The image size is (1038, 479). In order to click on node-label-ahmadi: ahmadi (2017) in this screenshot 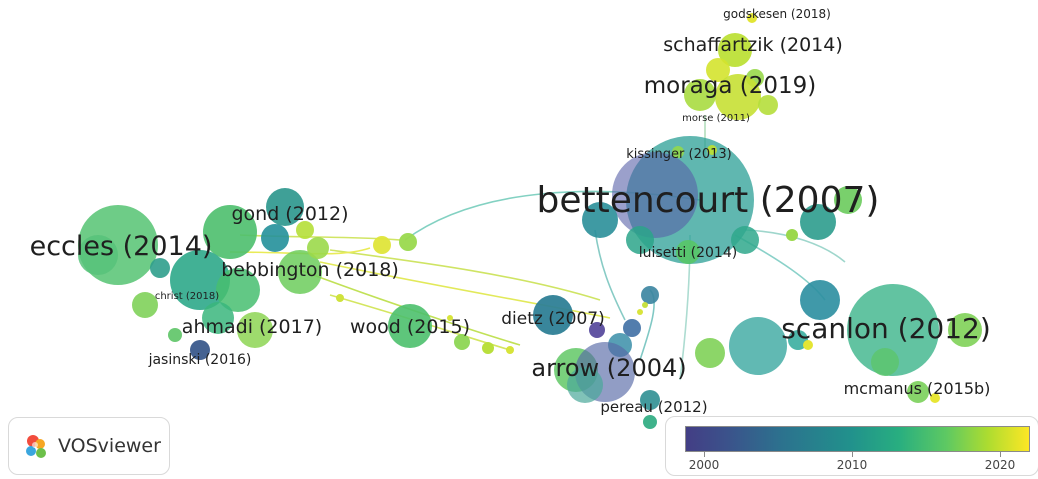, I will do `click(252, 327)`.